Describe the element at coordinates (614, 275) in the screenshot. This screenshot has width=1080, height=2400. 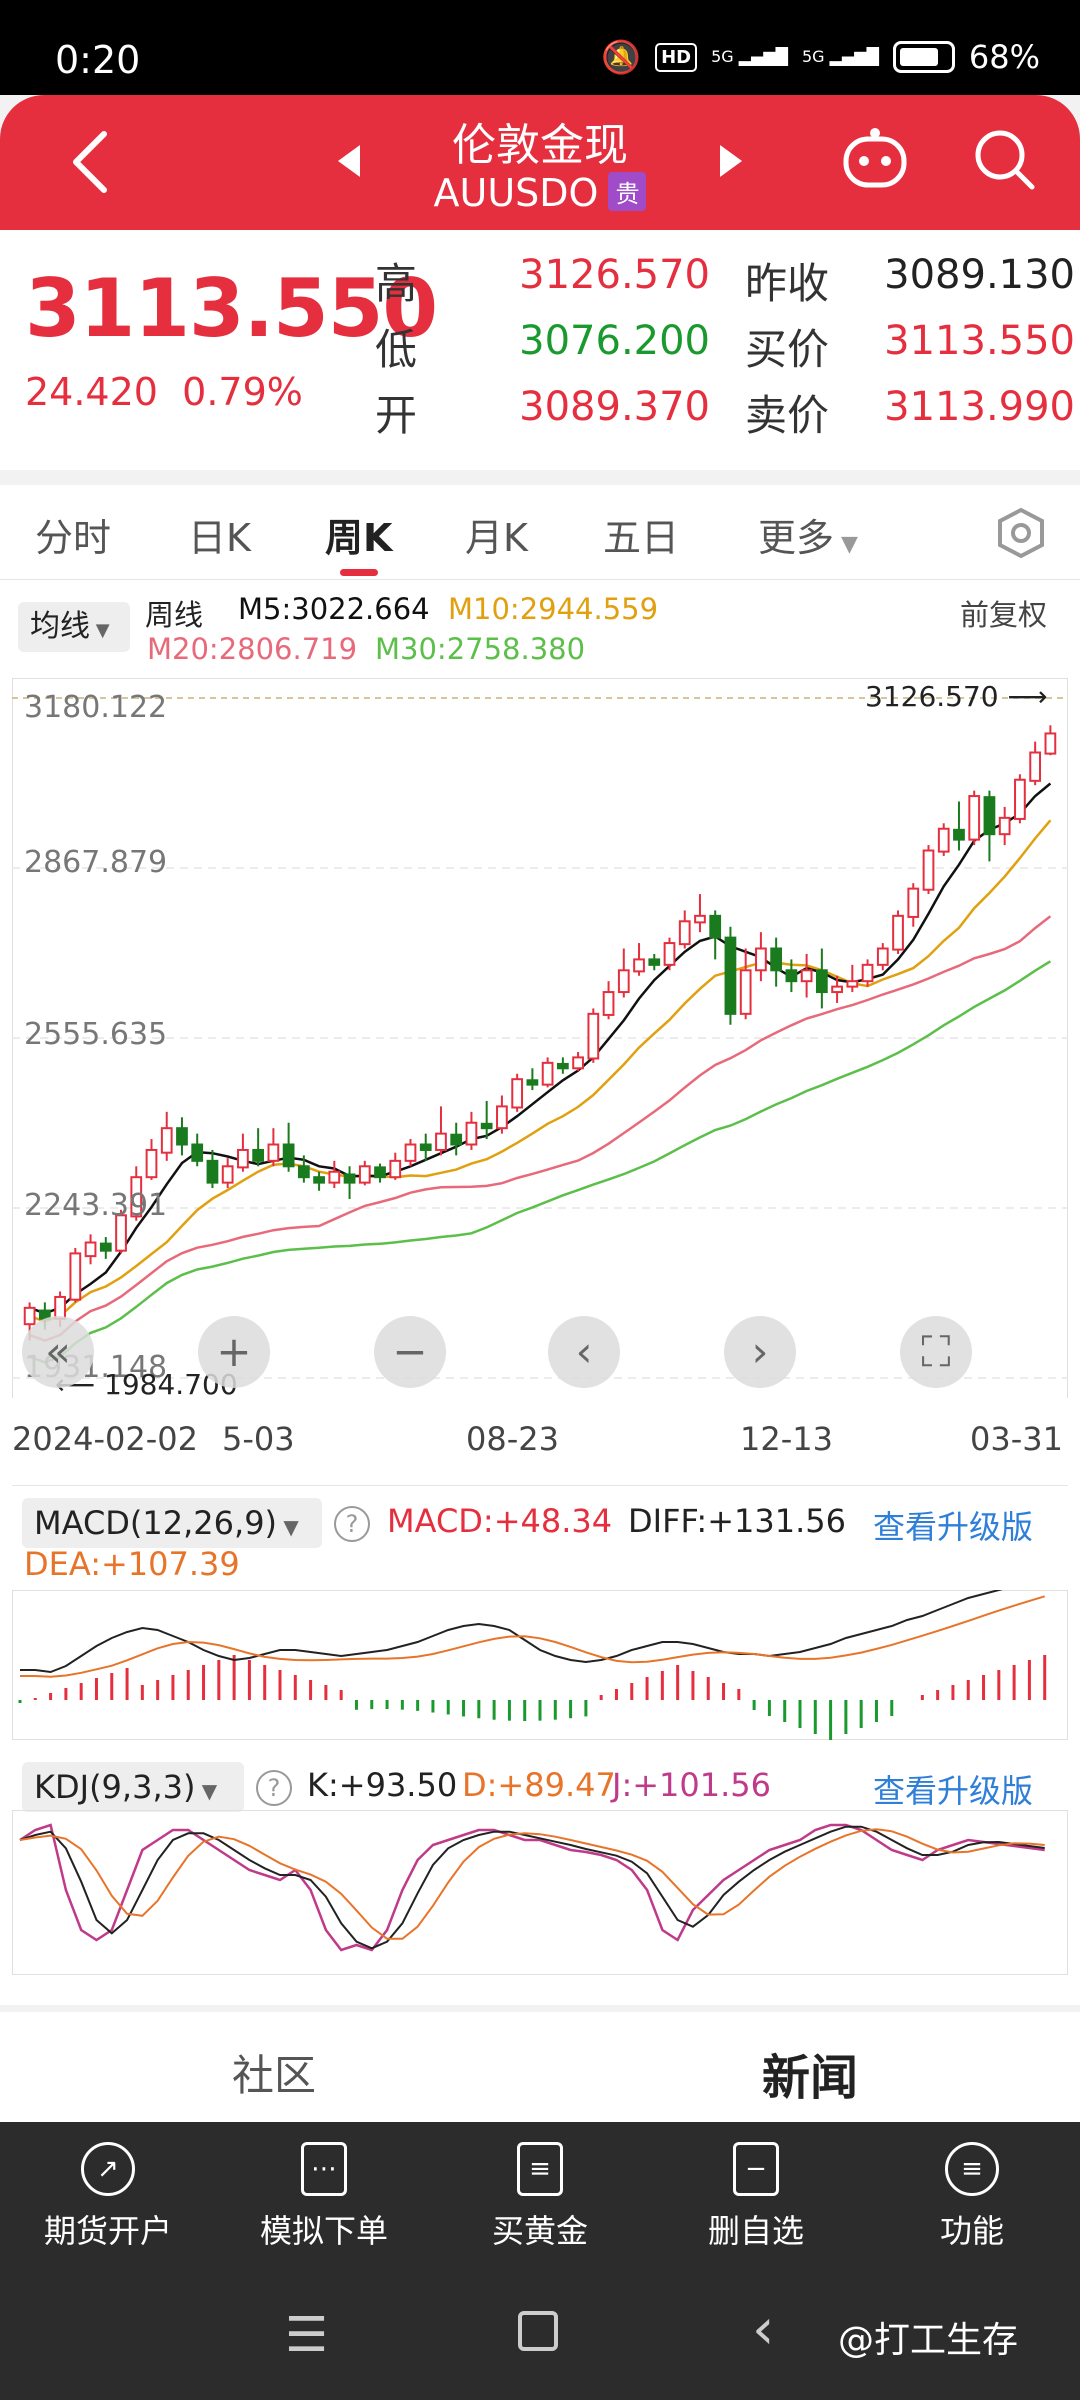
I see `high-value: 3126.570` at that location.